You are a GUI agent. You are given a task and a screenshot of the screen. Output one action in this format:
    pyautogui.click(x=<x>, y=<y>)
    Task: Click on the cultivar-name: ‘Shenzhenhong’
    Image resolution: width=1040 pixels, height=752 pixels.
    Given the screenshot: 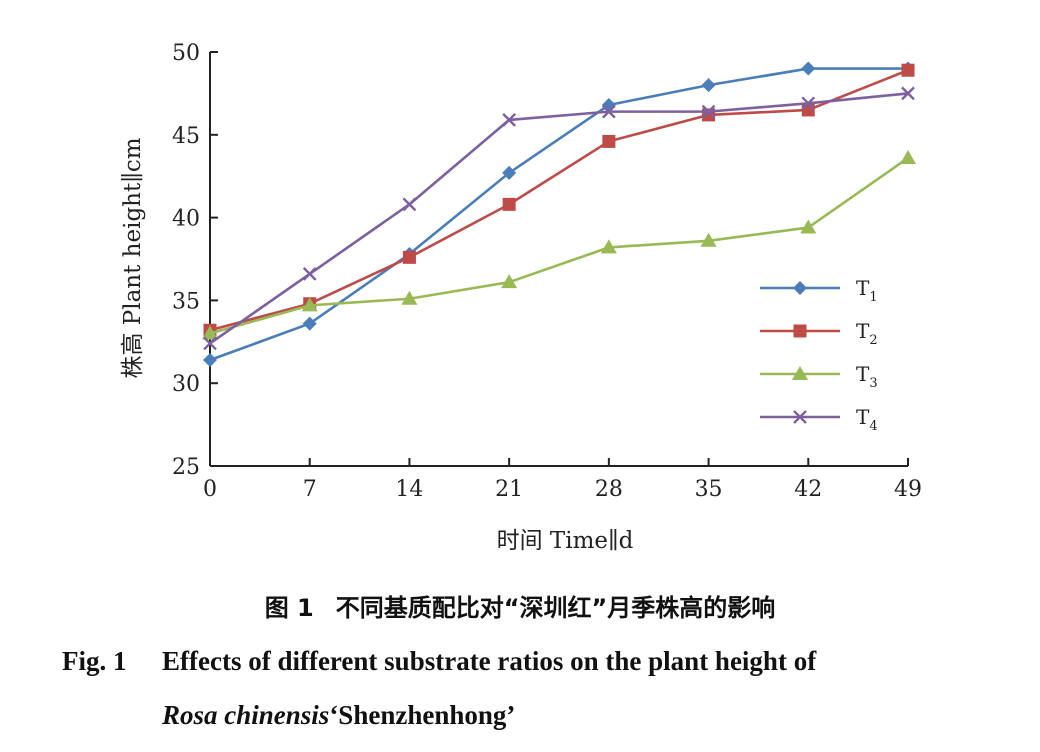 What is the action you would take?
    pyautogui.click(x=422, y=715)
    